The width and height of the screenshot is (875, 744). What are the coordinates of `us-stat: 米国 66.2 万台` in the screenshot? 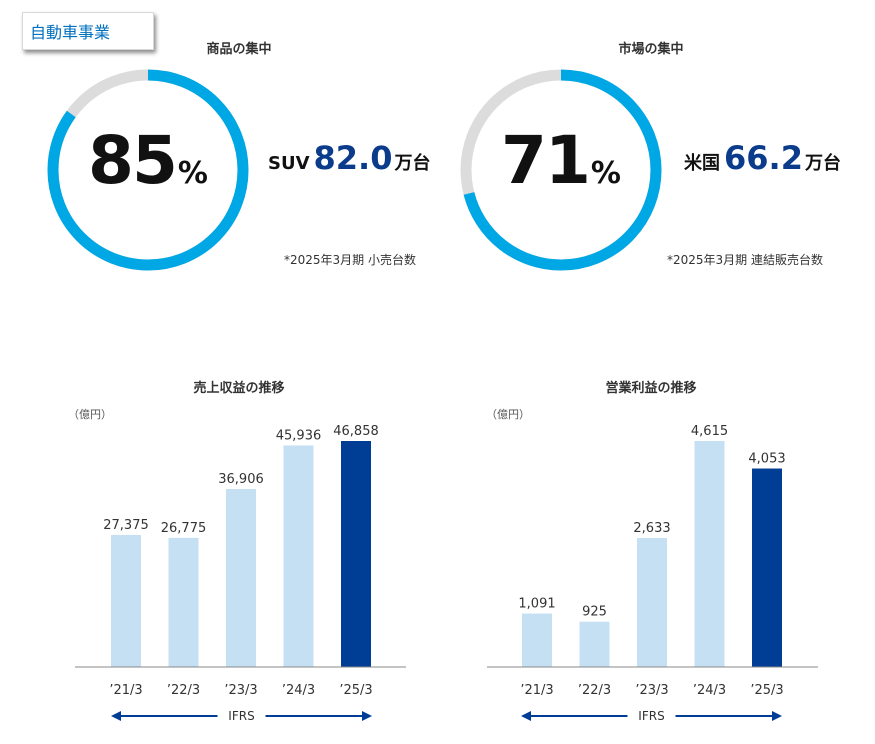 It's located at (762, 158).